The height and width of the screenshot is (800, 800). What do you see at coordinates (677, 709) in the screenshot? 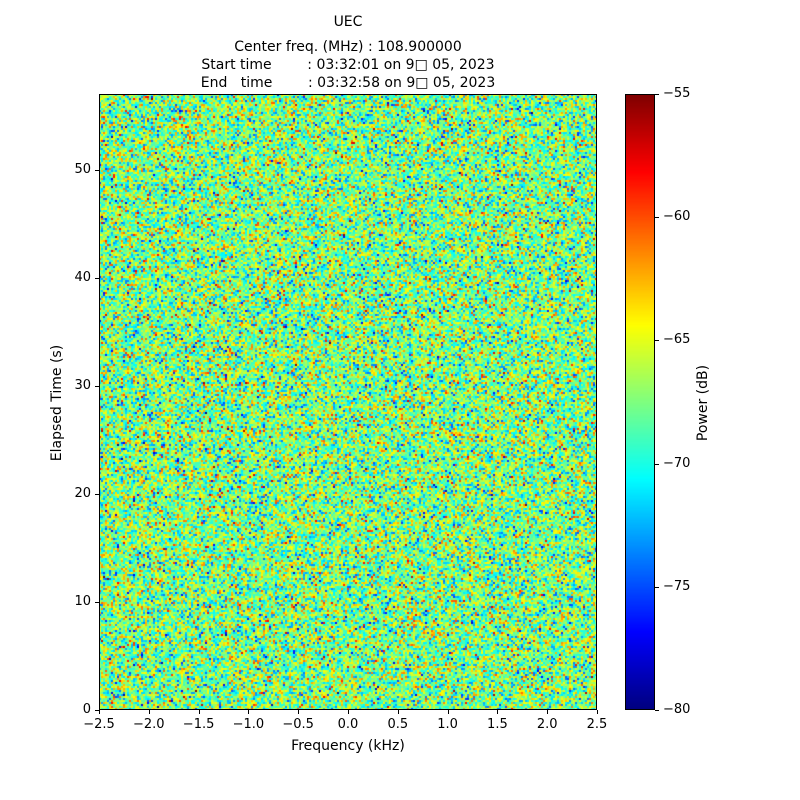
I see `colorbar-tick-label: −80` at bounding box center [677, 709].